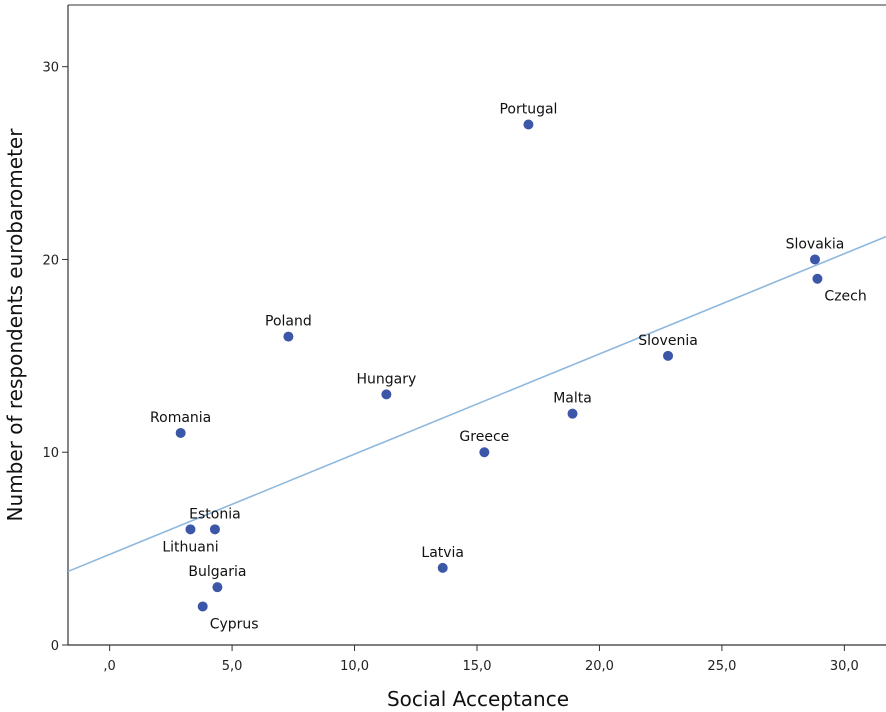 This screenshot has width=886, height=712. What do you see at coordinates (845, 297) in the screenshot?
I see `point-label: Czech` at bounding box center [845, 297].